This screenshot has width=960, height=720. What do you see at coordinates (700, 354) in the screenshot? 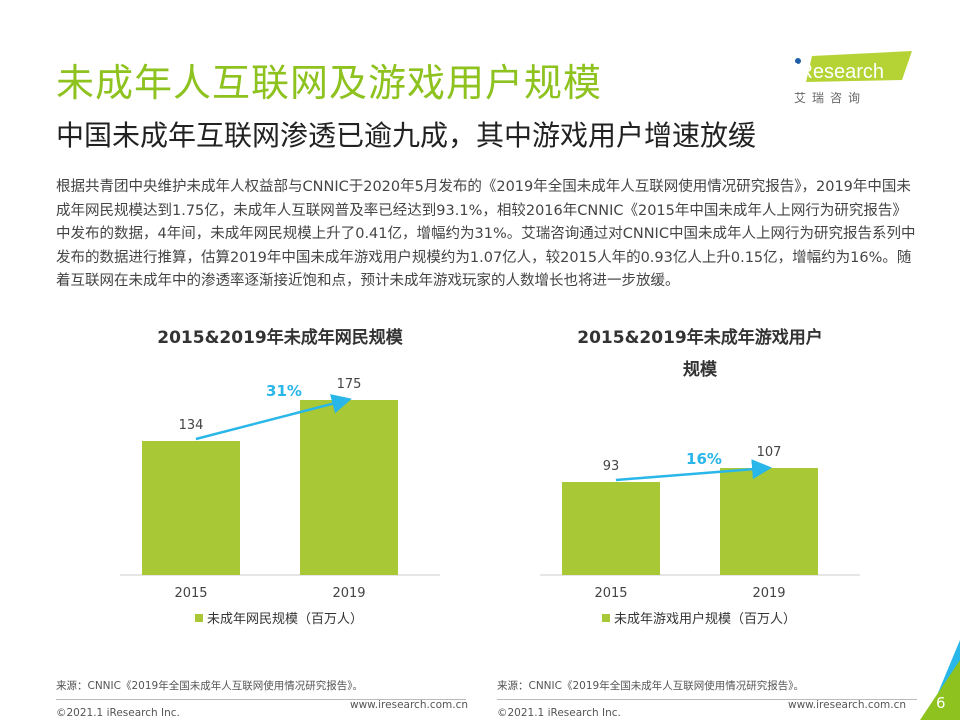
I see `chart2-title: 2015&2019年未成年游戏用户 规模` at bounding box center [700, 354].